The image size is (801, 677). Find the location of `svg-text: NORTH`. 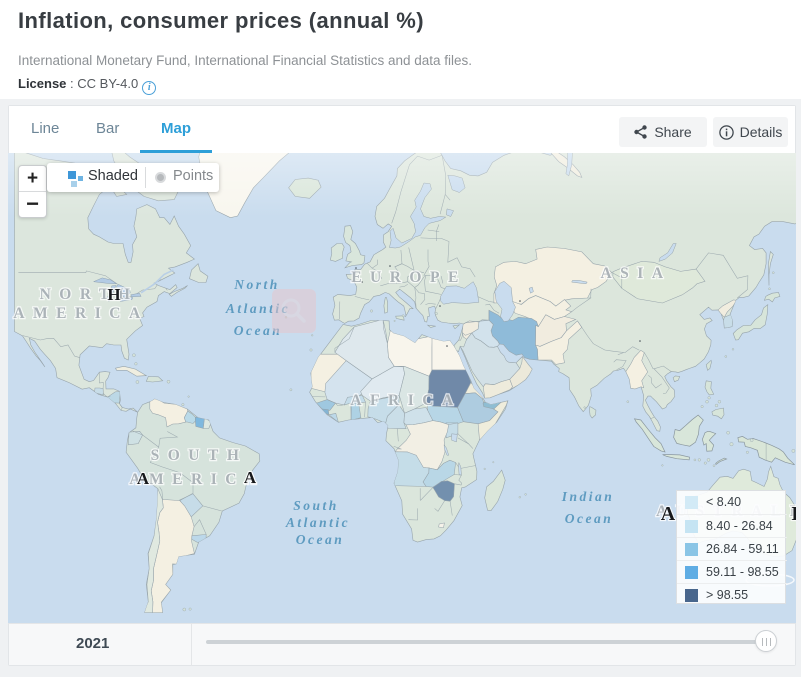

svg-text: NORTH is located at coordinates (89, 294).